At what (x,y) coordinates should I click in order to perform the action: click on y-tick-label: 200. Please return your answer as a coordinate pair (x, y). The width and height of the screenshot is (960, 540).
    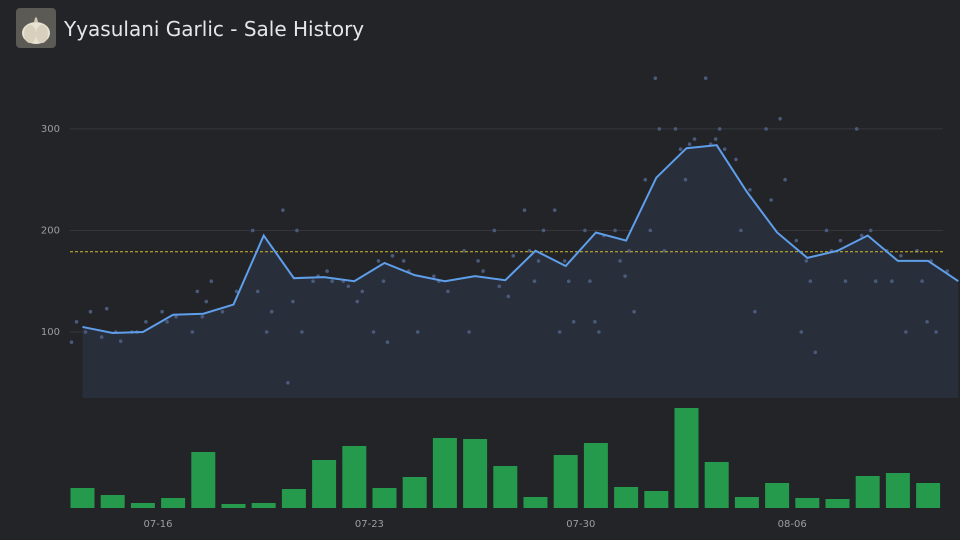
    Looking at the image, I should click on (50, 230).